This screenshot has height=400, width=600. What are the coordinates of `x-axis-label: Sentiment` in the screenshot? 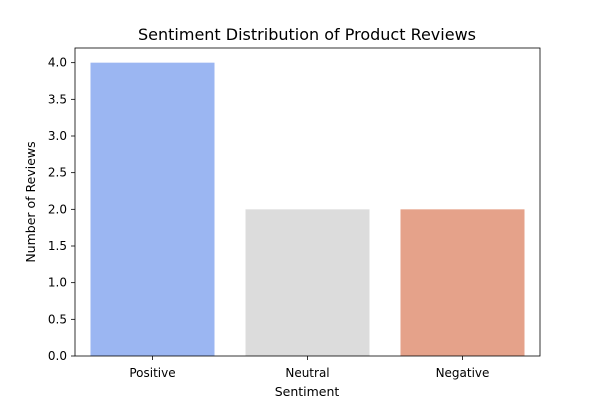 It's located at (307, 391).